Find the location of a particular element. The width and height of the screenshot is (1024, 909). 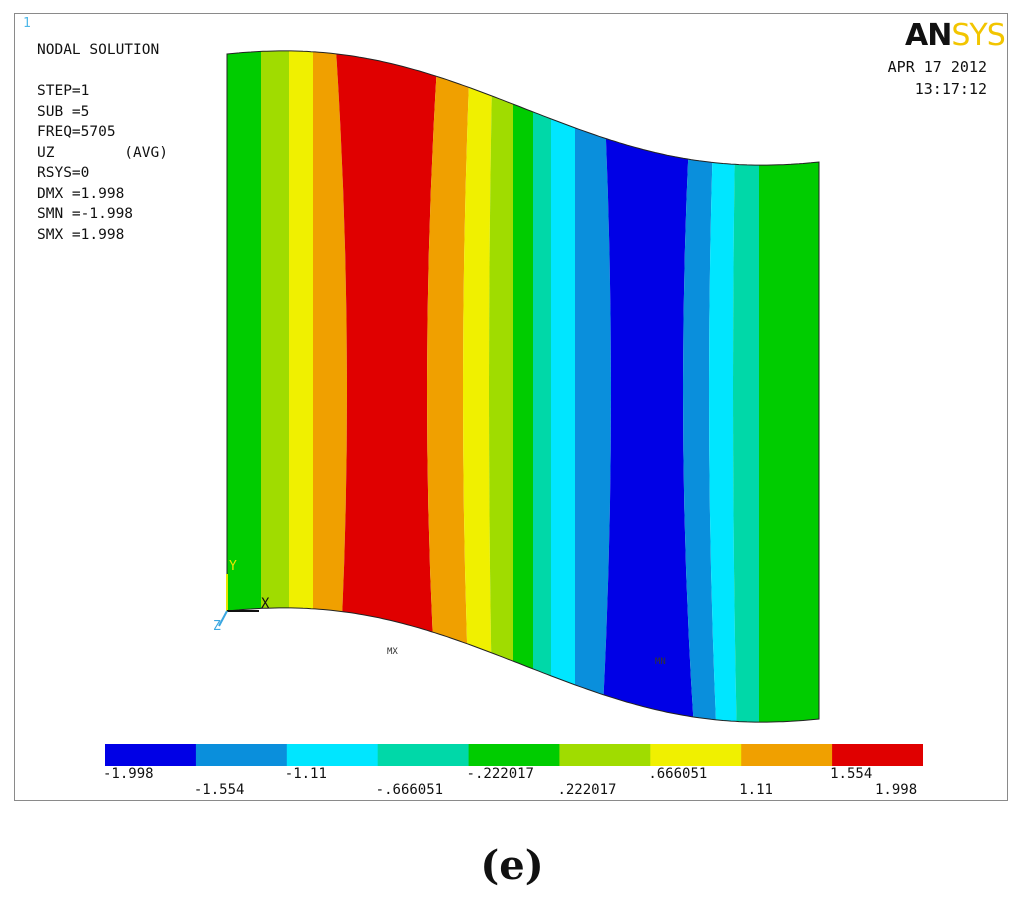

time-text: 13:17:12 is located at coordinates (950, 89).